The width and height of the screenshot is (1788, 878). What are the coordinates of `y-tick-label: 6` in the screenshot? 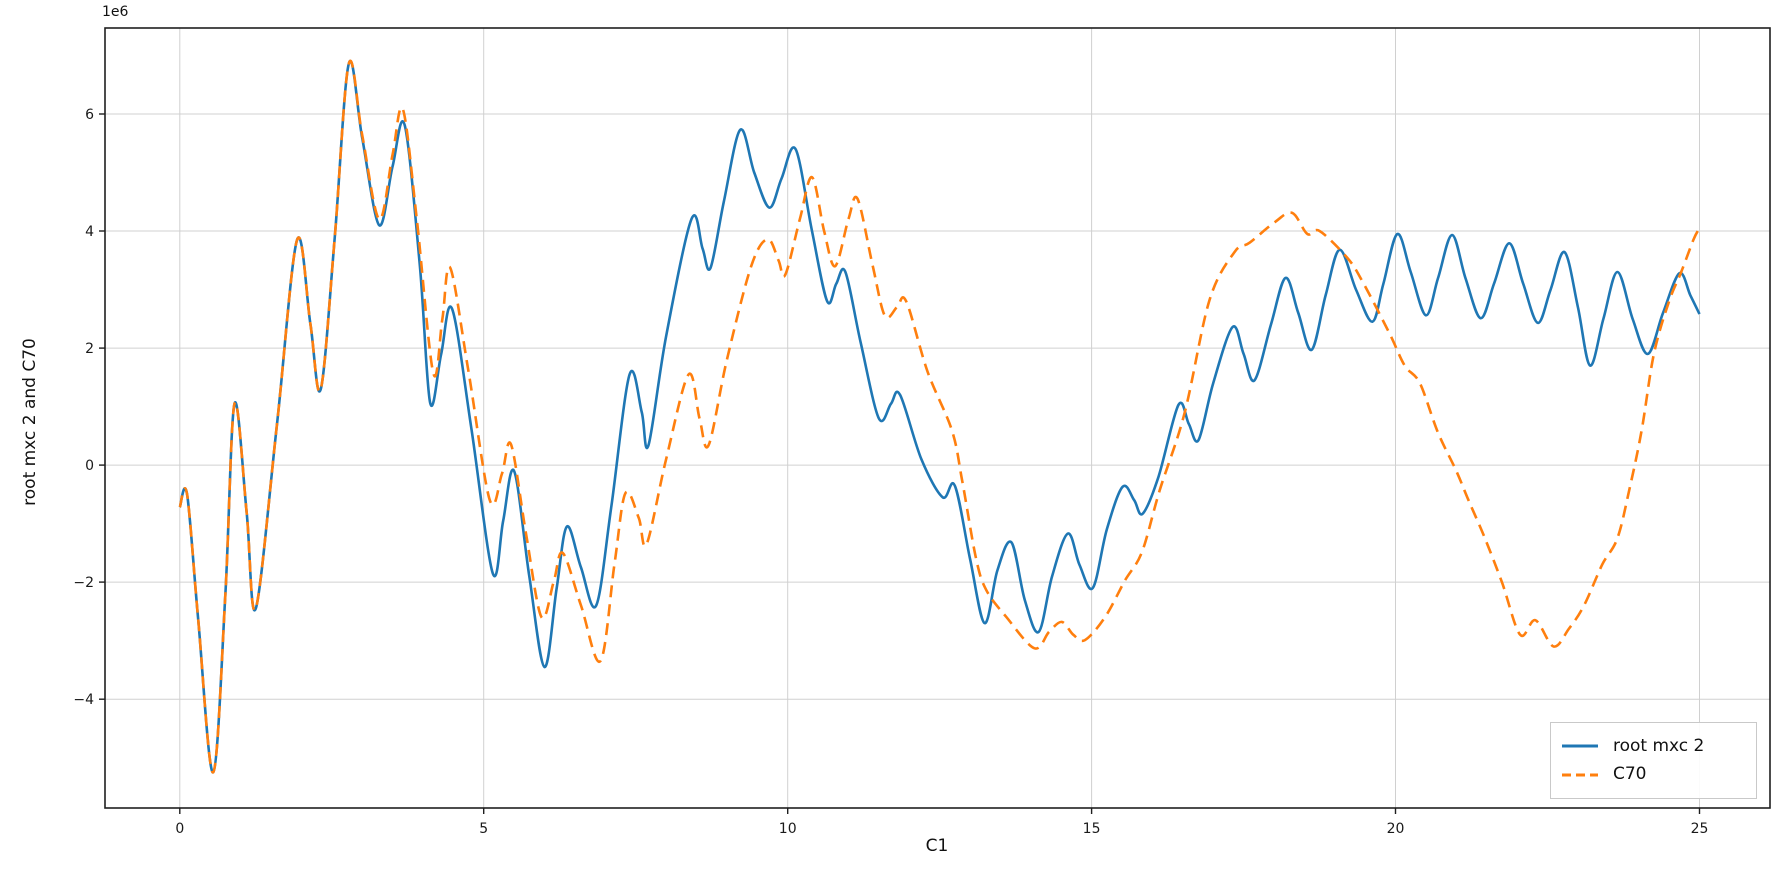 It's located at (89, 115).